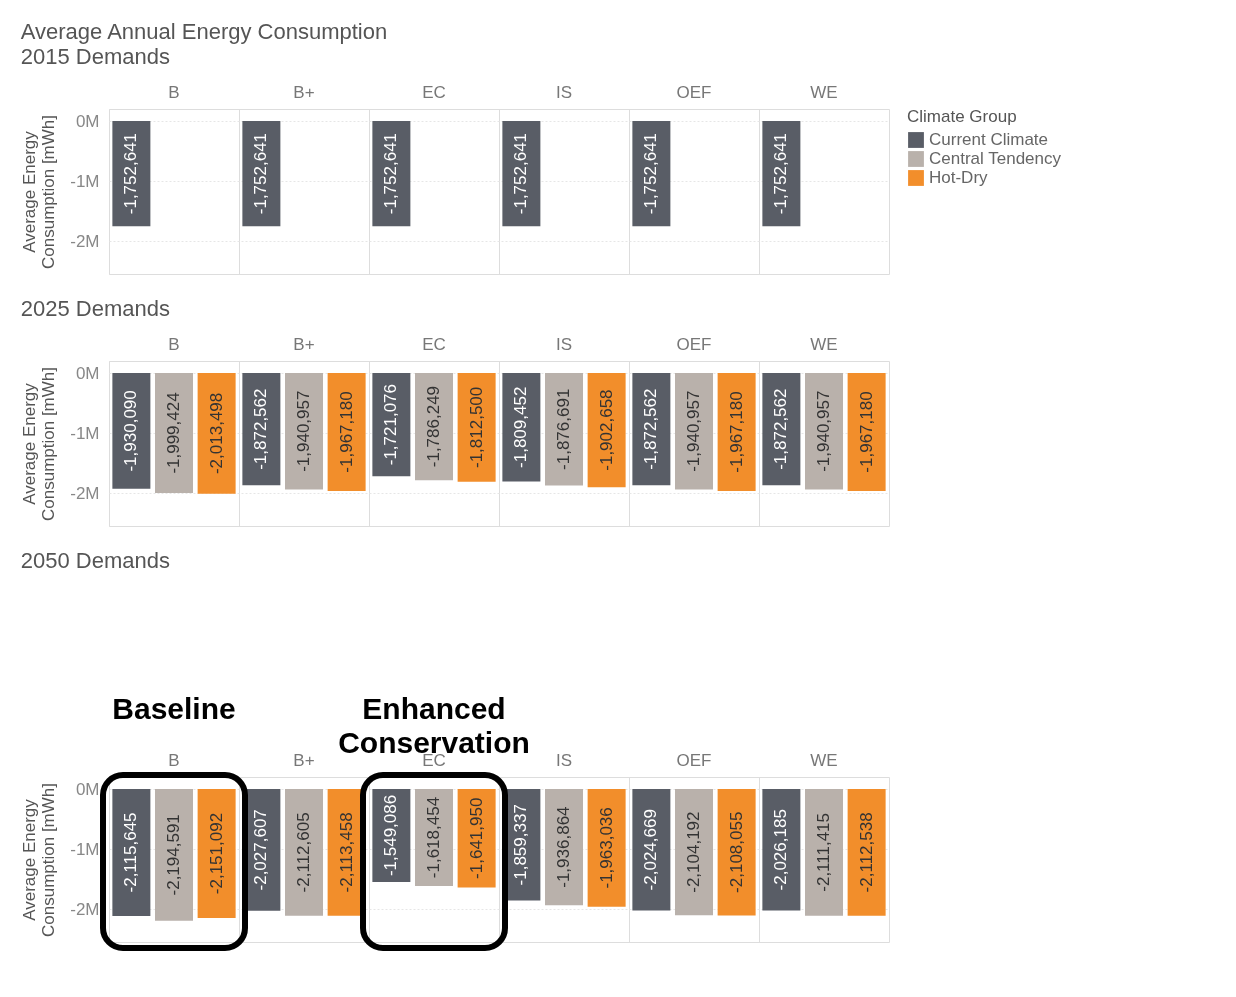 Image resolution: width=1236 pixels, height=997 pixels. I want to click on legend-label: Hot-Dry, so click(959, 177).